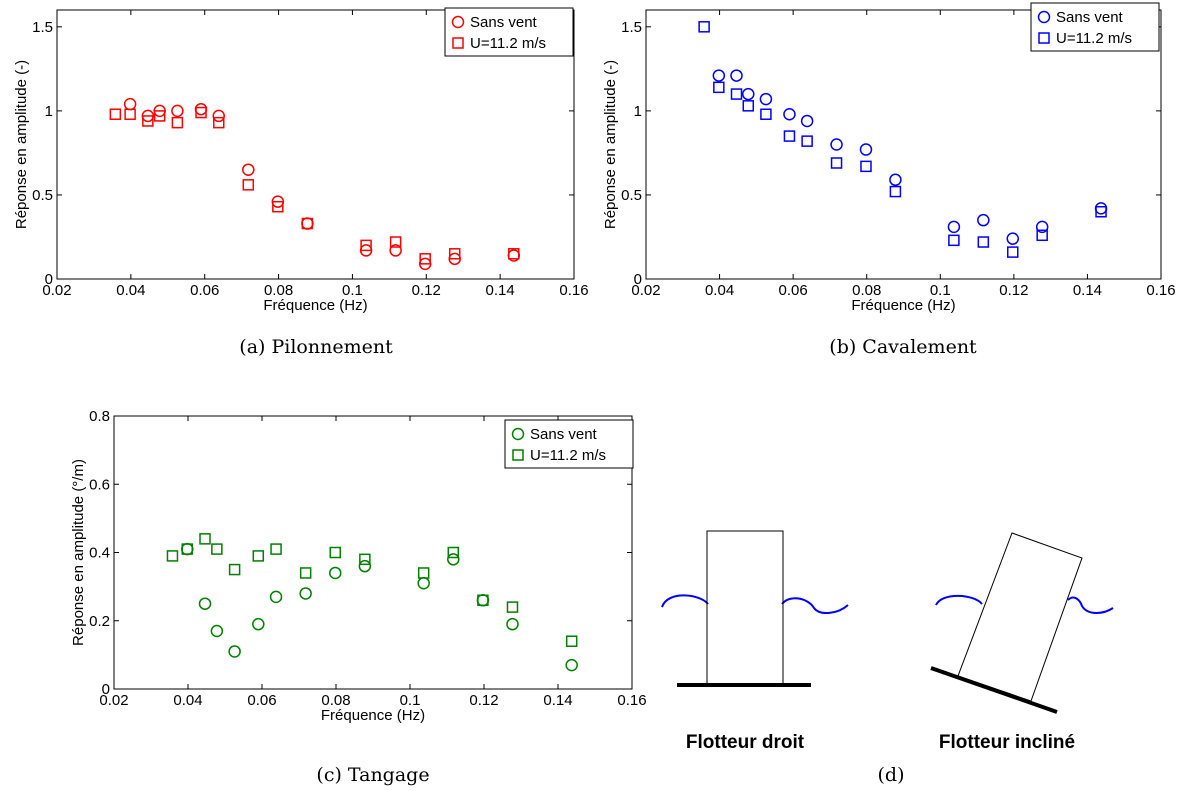 This screenshot has width=1181, height=791. Describe the element at coordinates (940, 290) in the screenshot. I see `x-tick-label: 0.1` at that location.